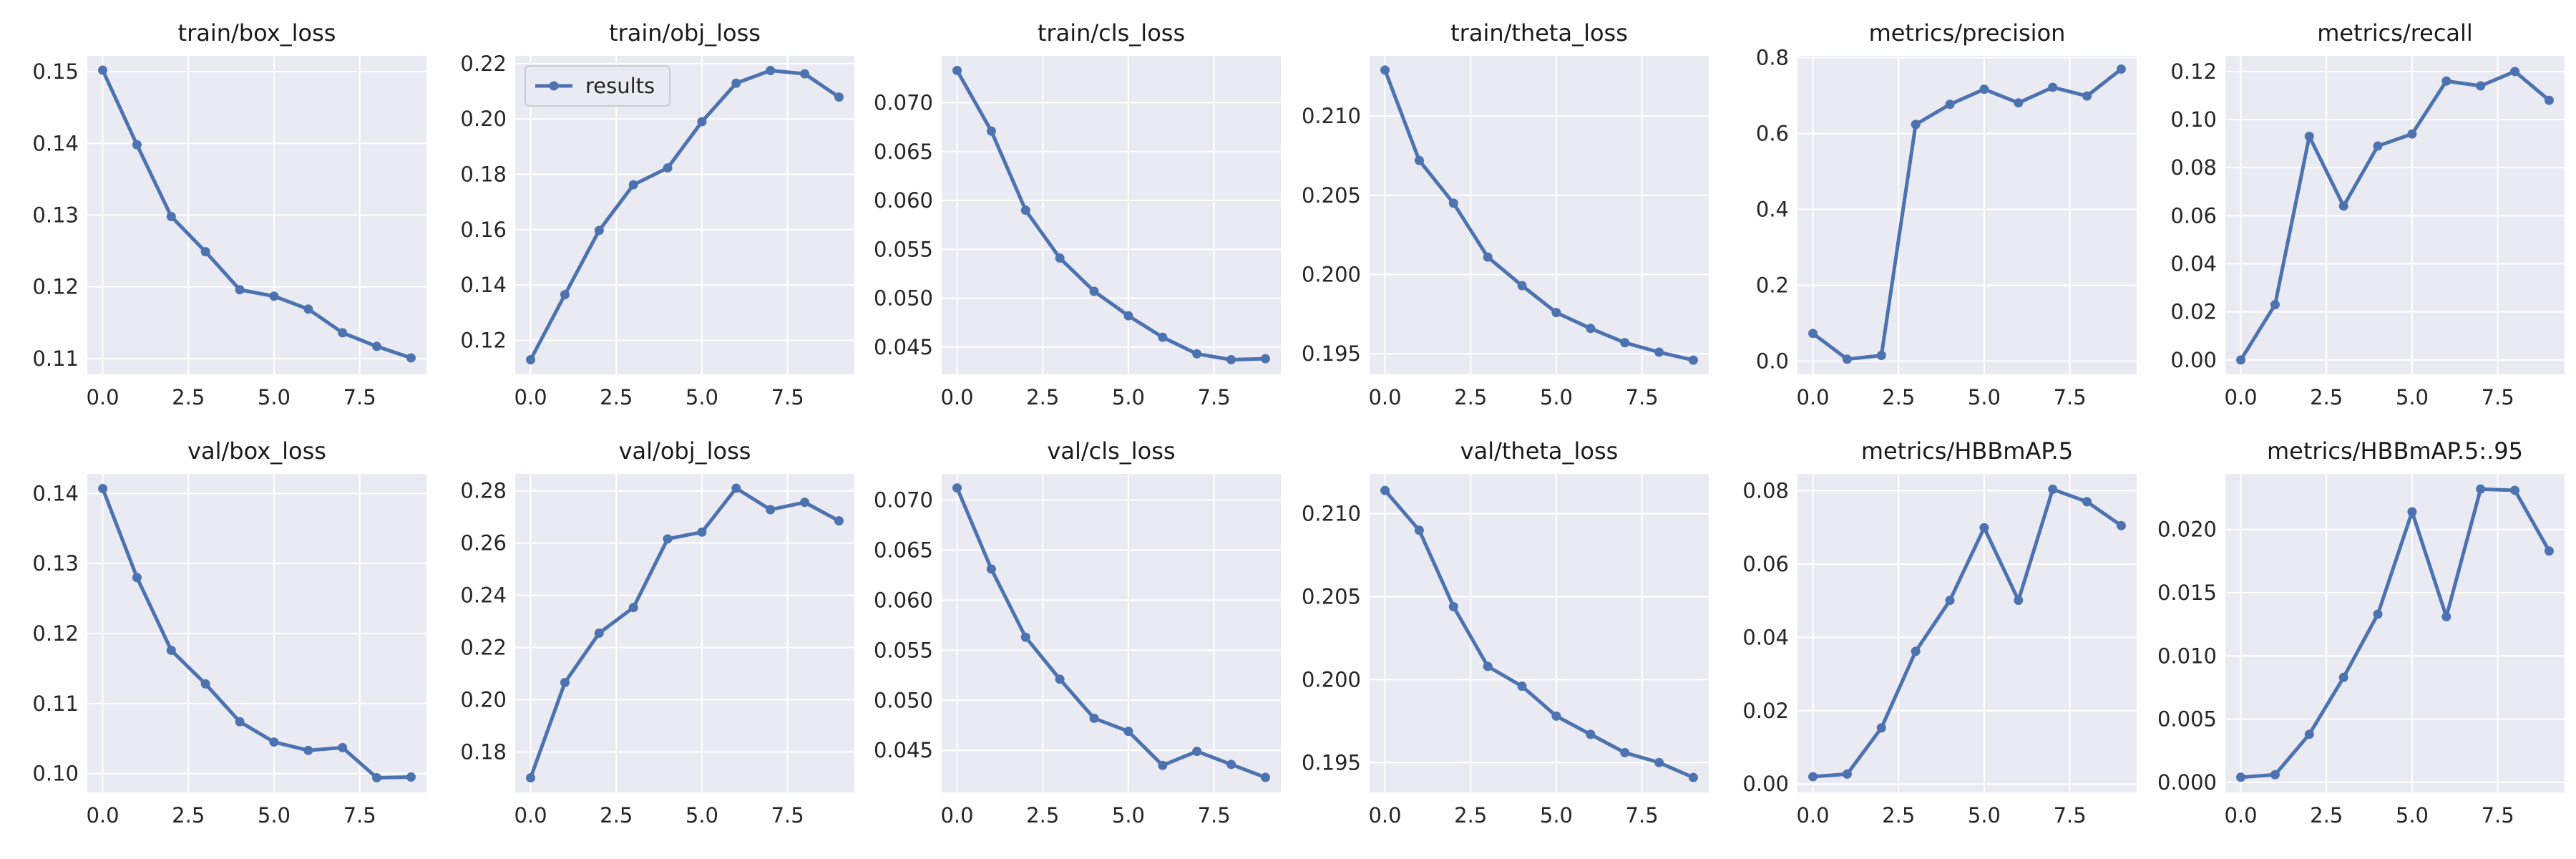  What do you see at coordinates (55, 215) in the screenshot?
I see `y-tick-label: 0.13` at bounding box center [55, 215].